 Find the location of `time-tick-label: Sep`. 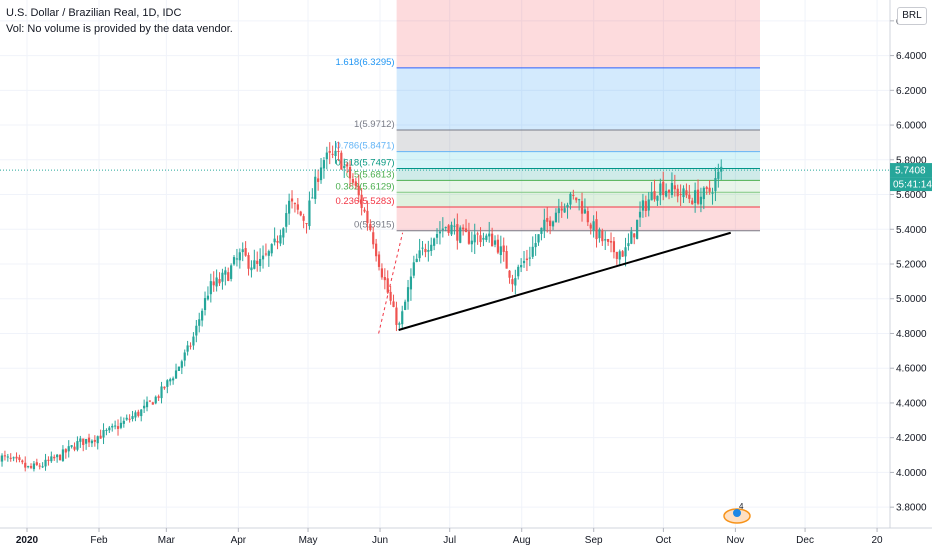

time-tick-label: Sep is located at coordinates (594, 540).